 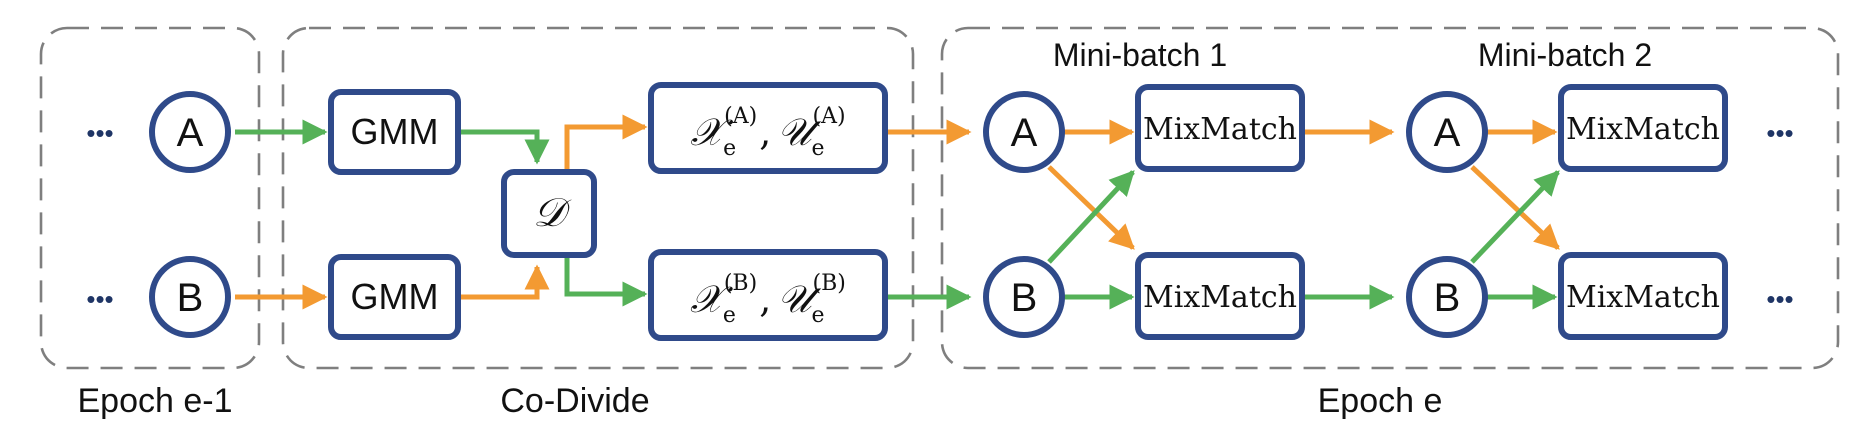 What do you see at coordinates (504, 147) in the screenshot?
I see `arrow-gmm-top-to-divide` at bounding box center [504, 147].